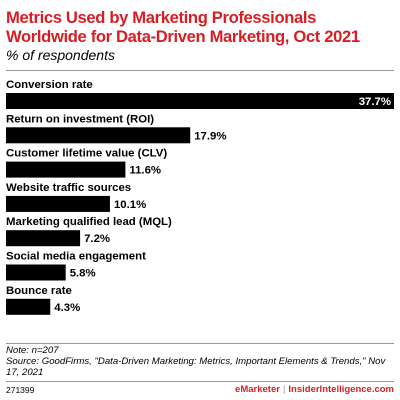  I want to click on category-label: Marketing qualified lead (MQL), so click(89, 222).